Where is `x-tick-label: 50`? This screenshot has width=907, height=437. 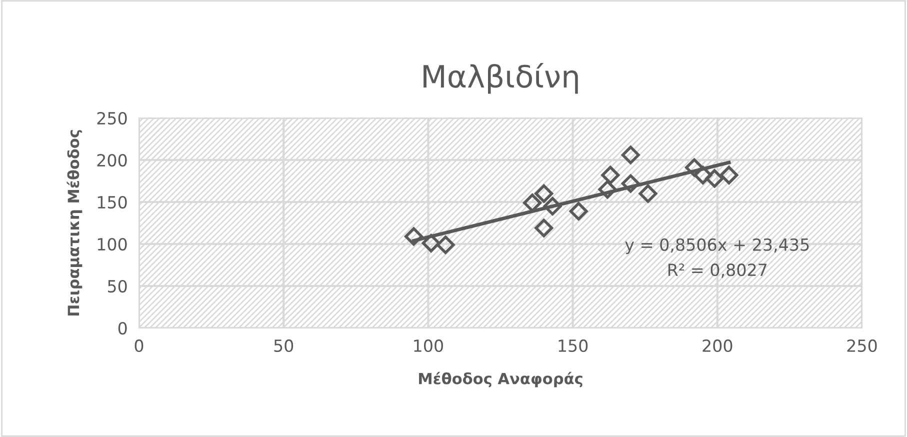
x-tick-label: 50 is located at coordinates (284, 345).